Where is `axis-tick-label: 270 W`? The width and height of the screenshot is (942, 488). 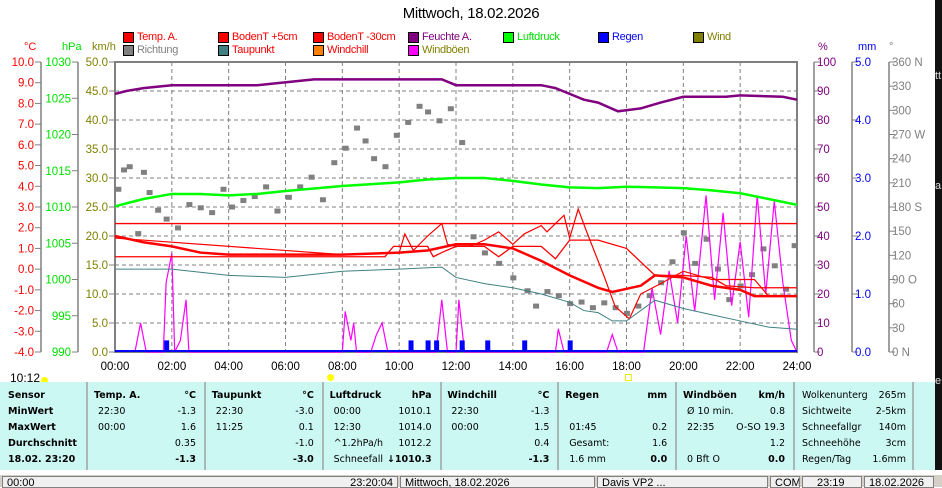
axis-tick-label: 270 W is located at coordinates (908, 136).